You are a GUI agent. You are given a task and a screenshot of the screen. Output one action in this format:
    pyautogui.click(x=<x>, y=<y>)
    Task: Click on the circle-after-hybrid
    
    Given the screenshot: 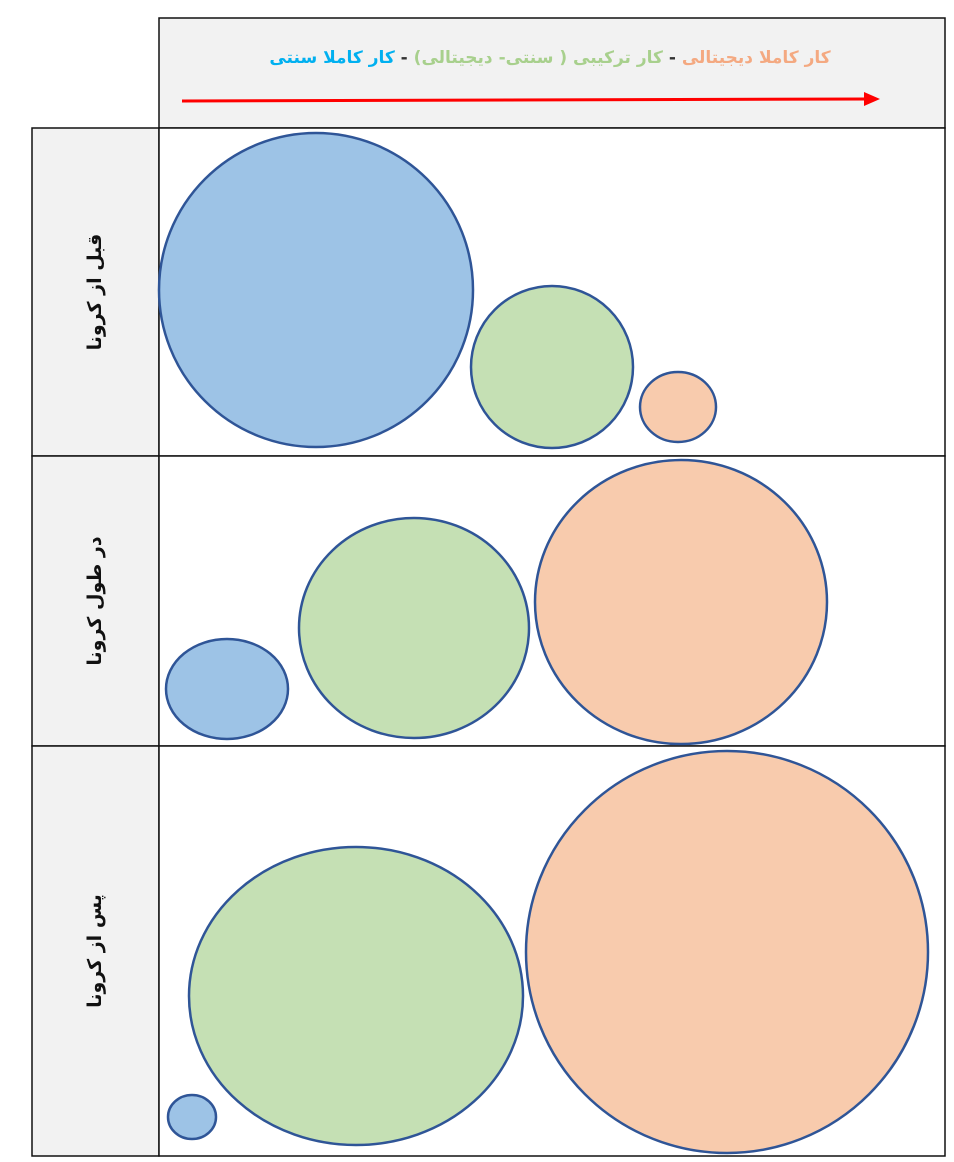 What is the action you would take?
    pyautogui.click(x=356, y=996)
    